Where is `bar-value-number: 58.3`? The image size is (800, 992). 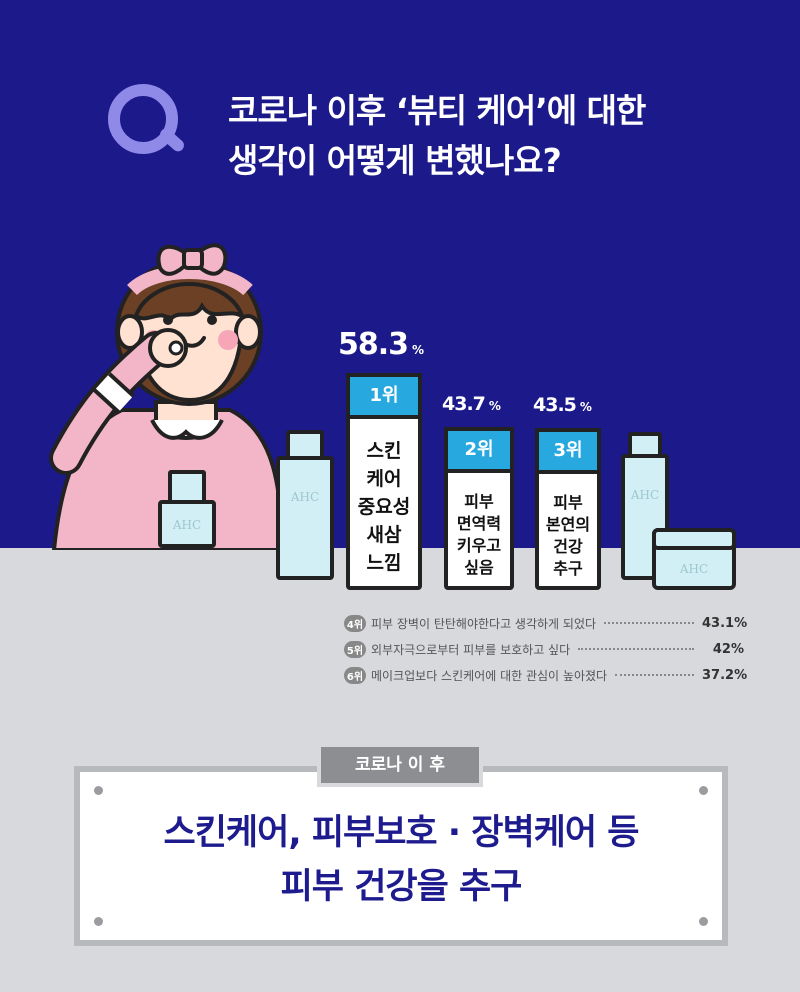 bar-value-number: 58.3 is located at coordinates (373, 344).